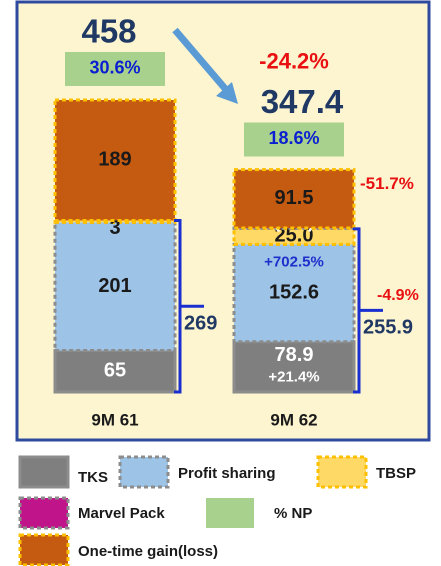 The height and width of the screenshot is (566, 441). I want to click on np-label: 18.6%, so click(293, 138).